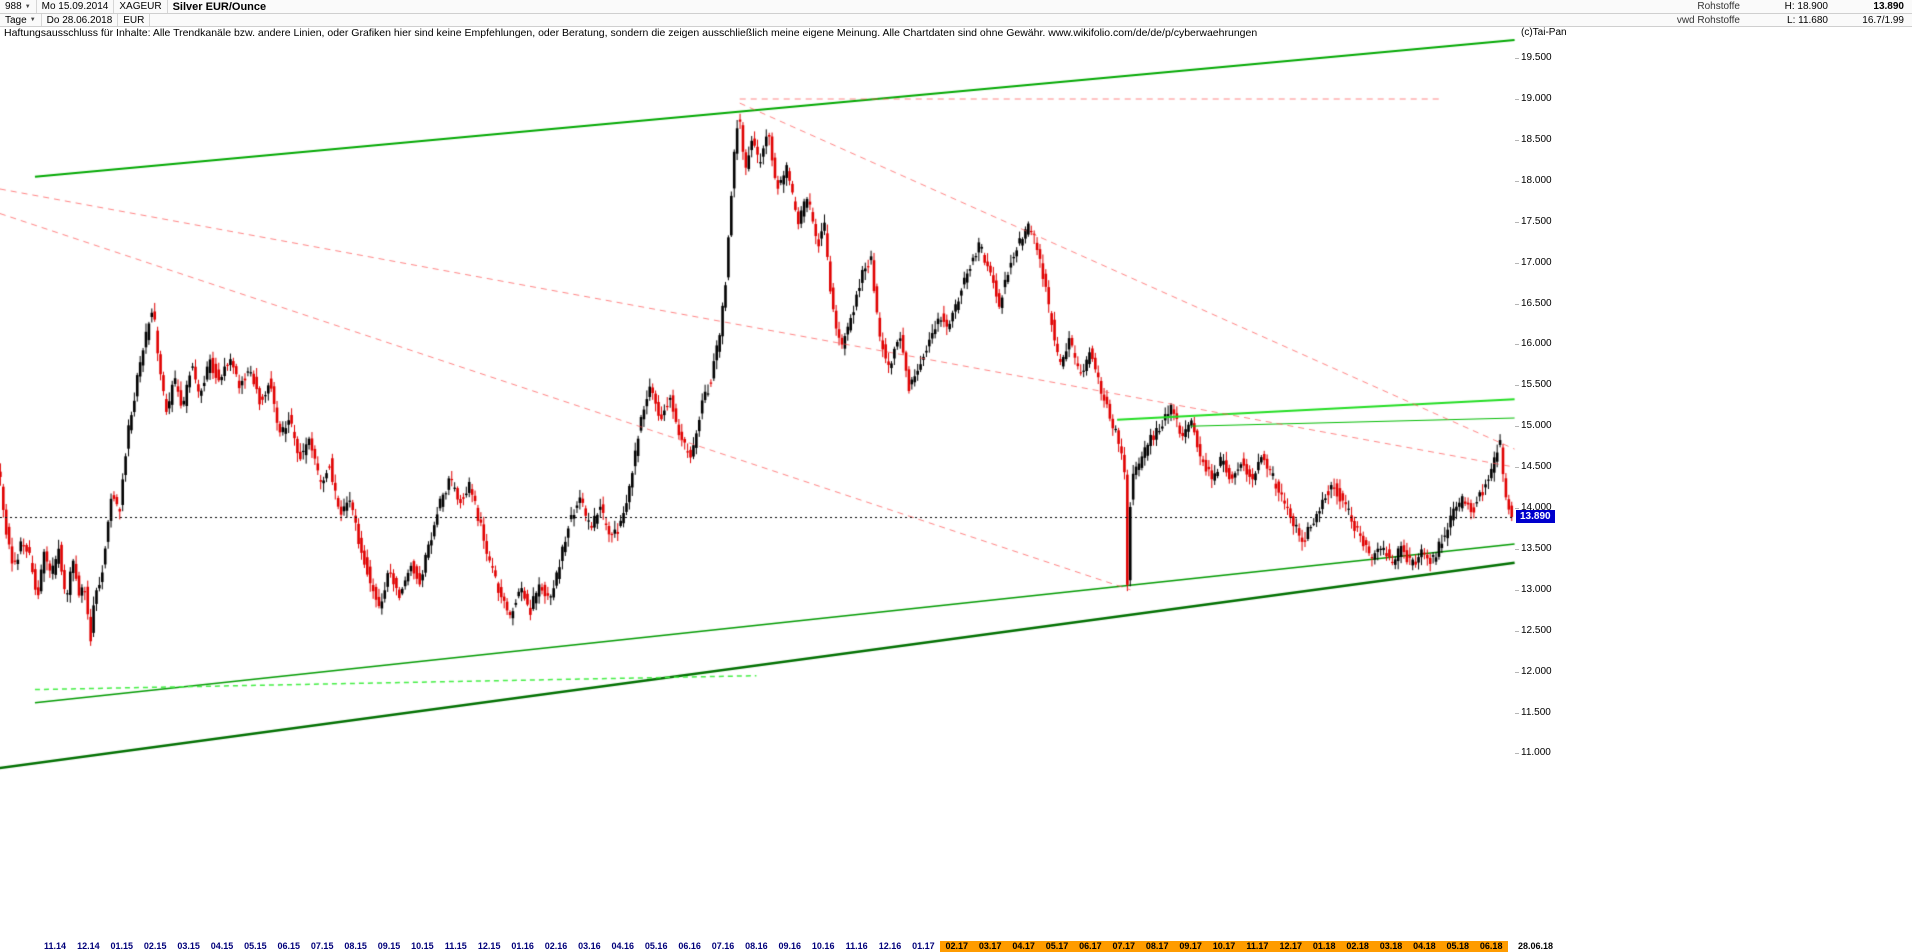 This screenshot has height=952, width=1912. I want to click on date-tick-label: 12.14, so click(88, 946).